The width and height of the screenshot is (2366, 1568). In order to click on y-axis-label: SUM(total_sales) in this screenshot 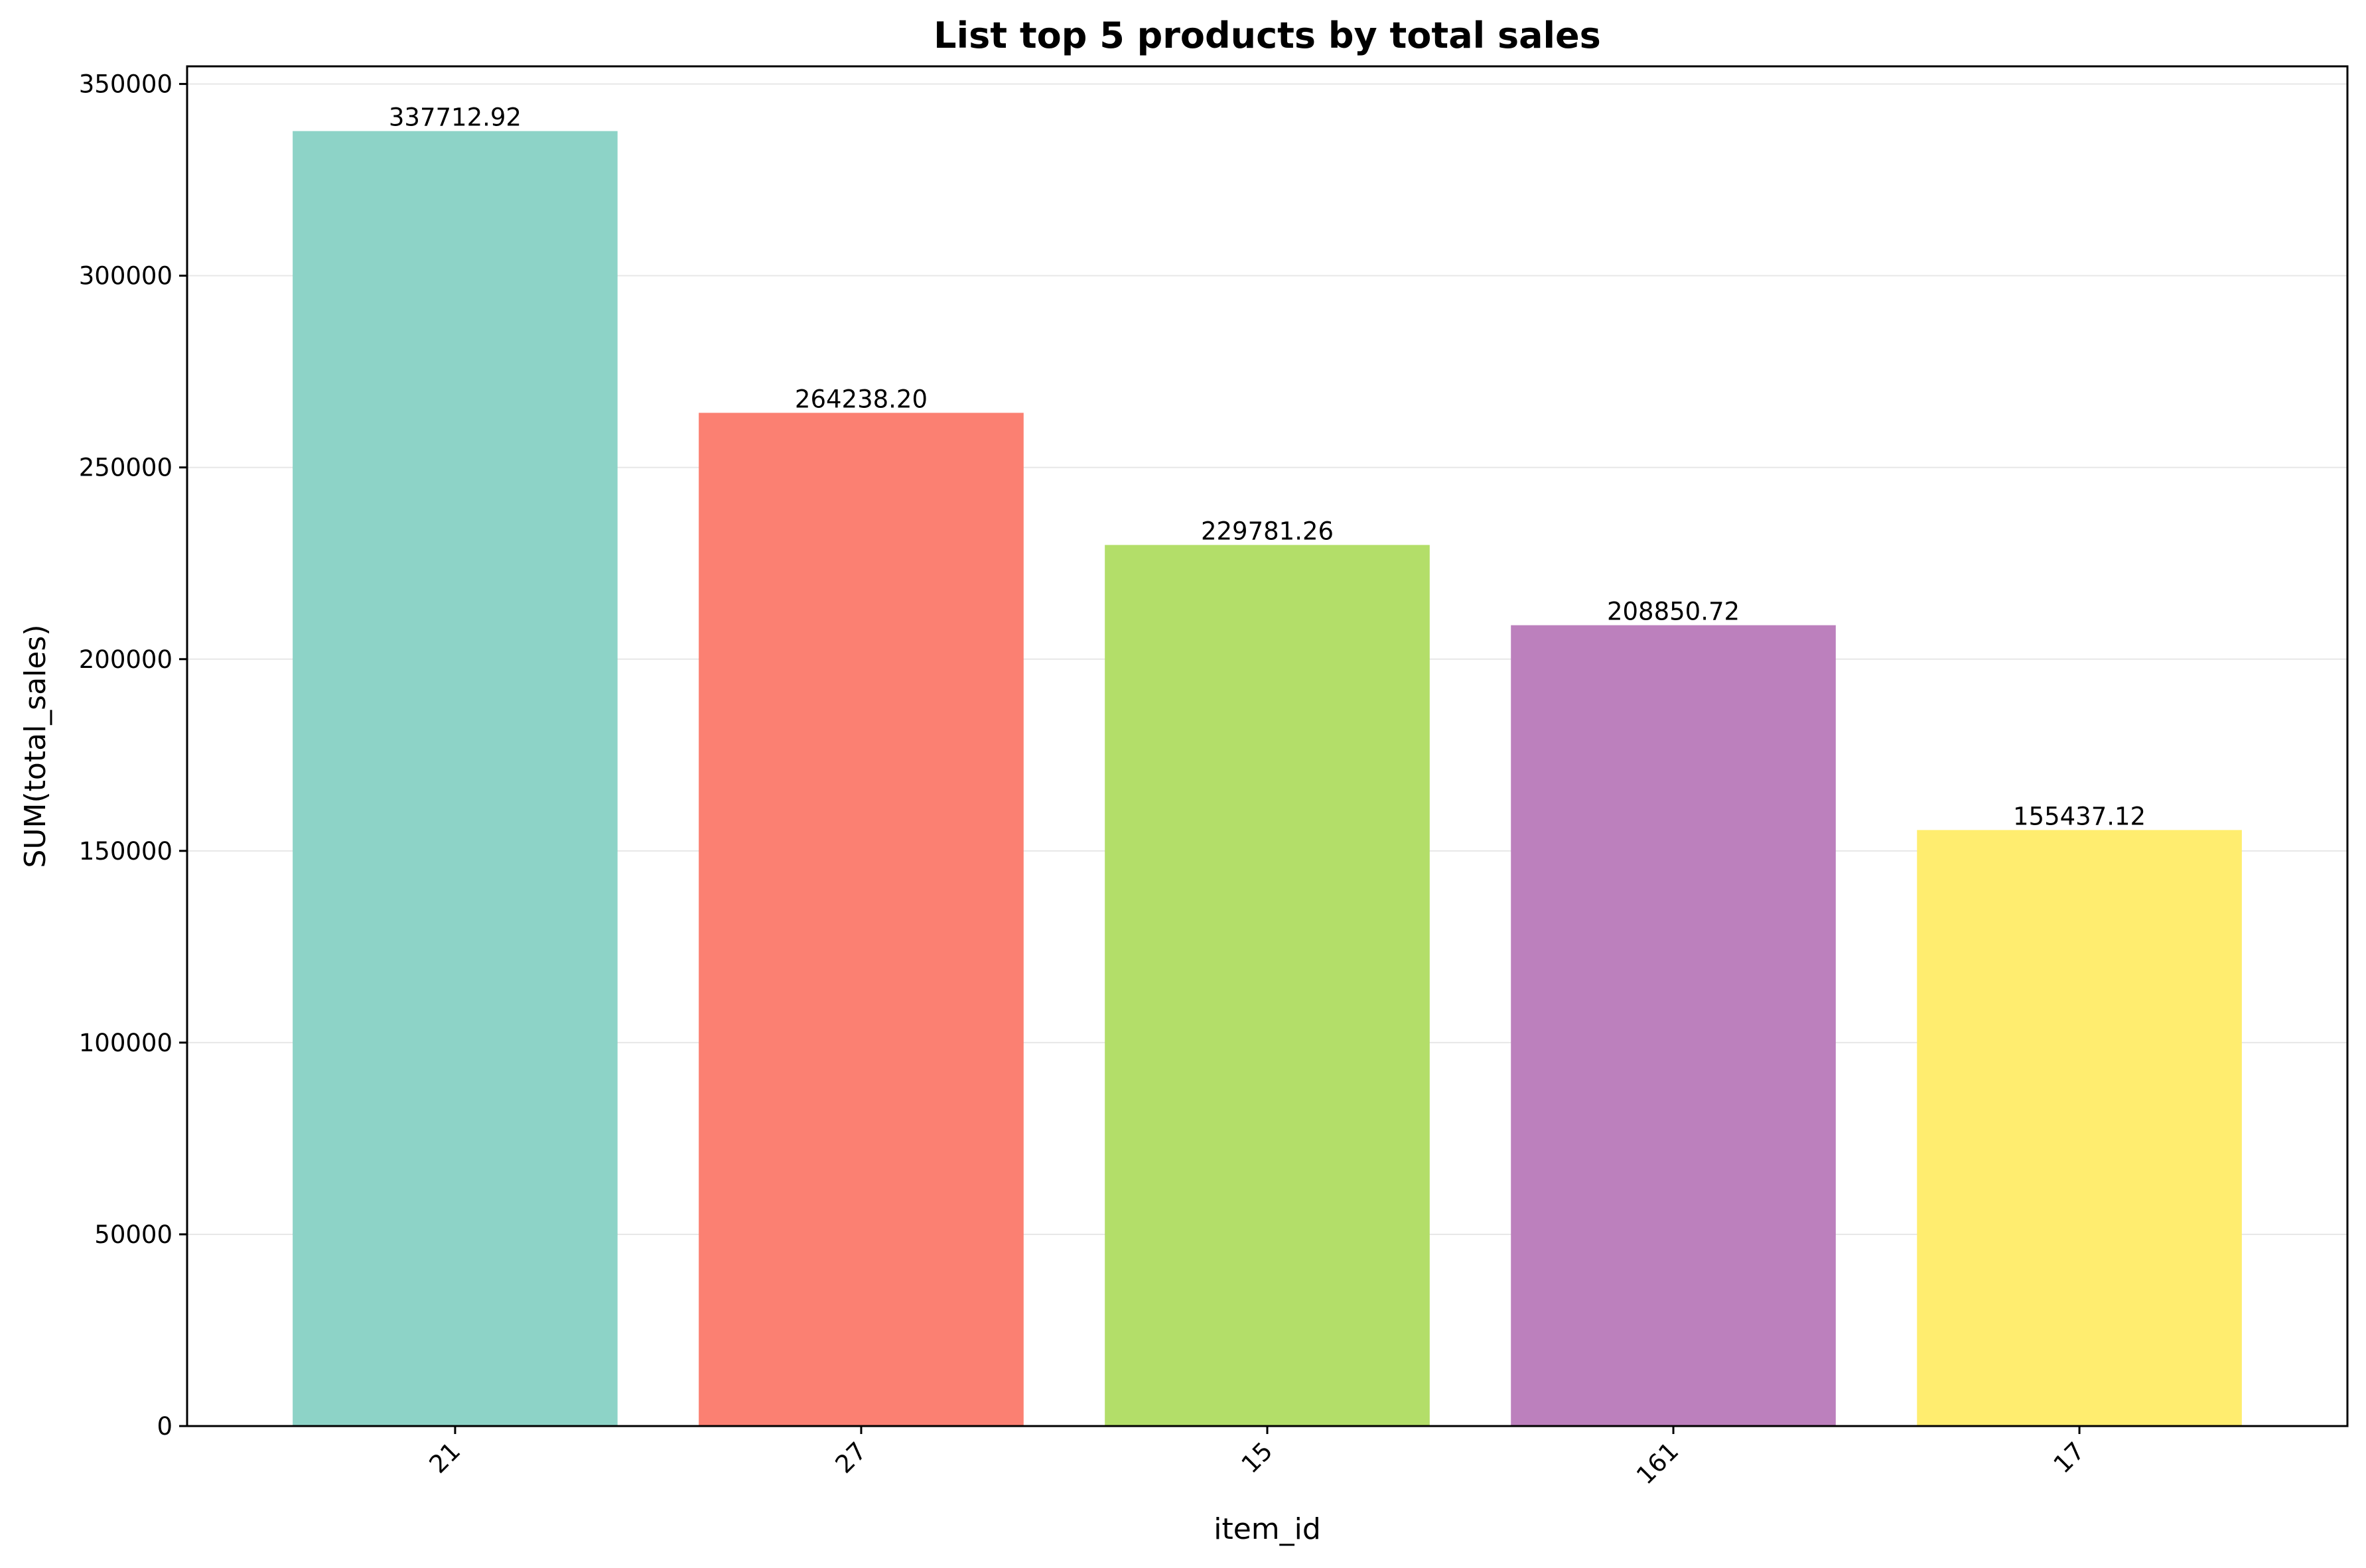, I will do `click(35, 746)`.